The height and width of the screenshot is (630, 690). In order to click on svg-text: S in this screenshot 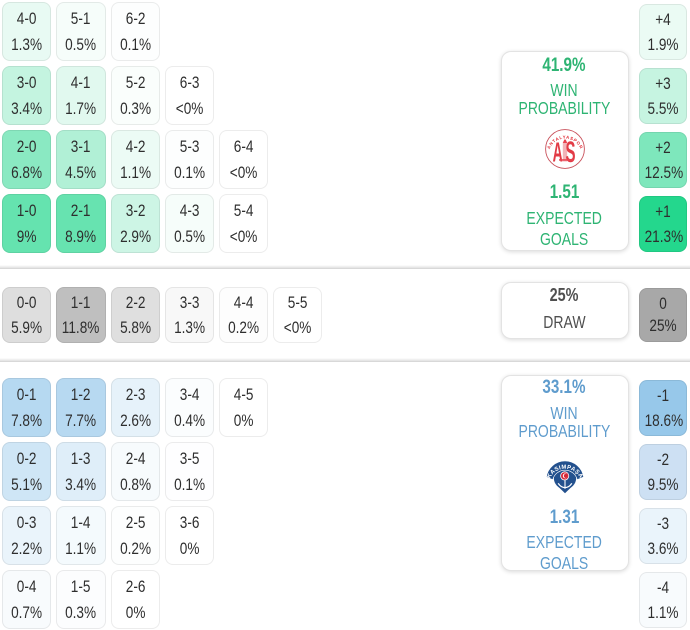, I will do `click(570, 153)`.